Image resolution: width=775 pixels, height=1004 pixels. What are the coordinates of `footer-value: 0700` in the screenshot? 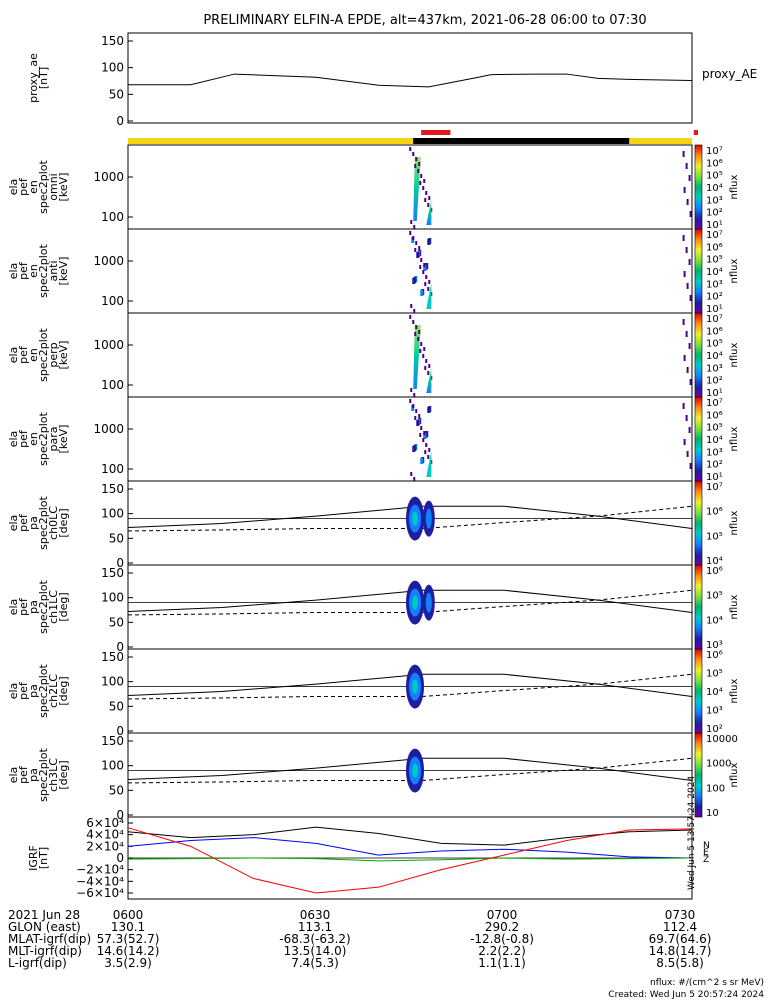 It's located at (502, 915).